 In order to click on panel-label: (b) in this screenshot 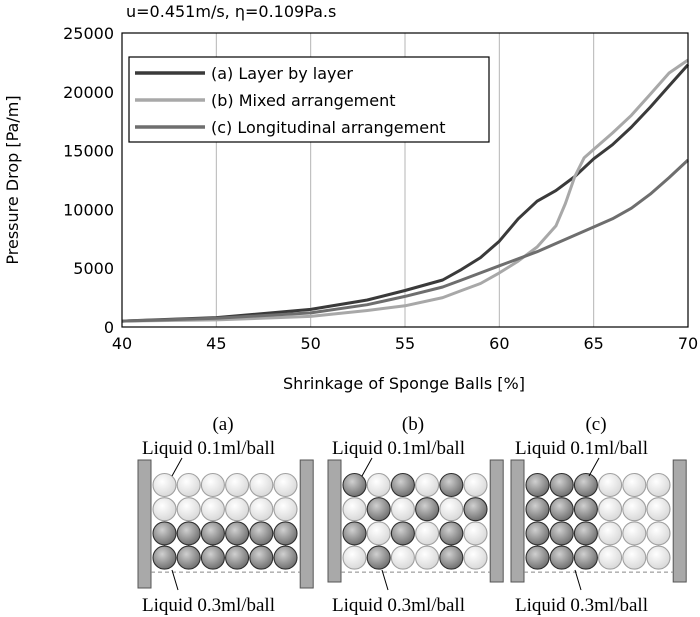, I will do `click(413, 424)`.